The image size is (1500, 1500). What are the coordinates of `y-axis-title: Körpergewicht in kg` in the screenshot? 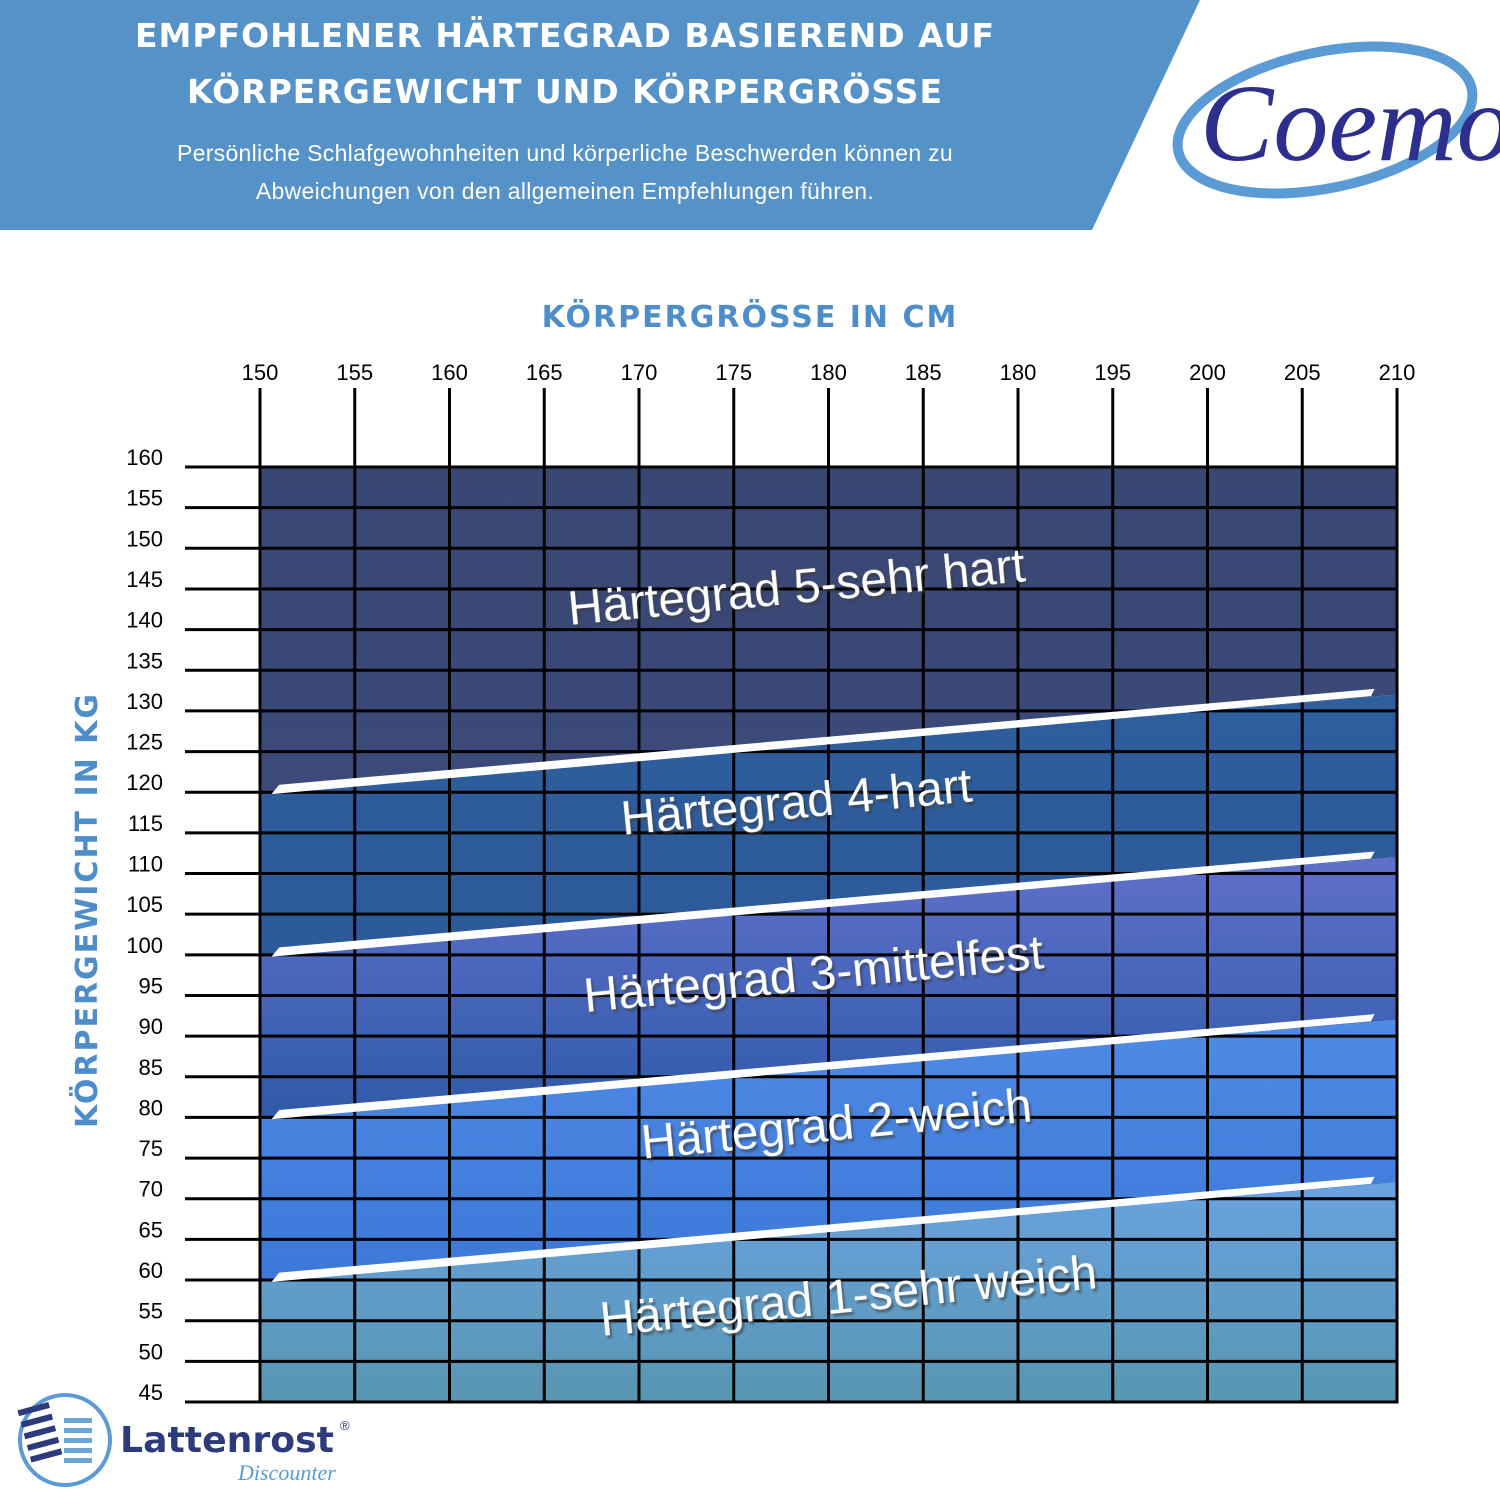 It's located at (86, 910).